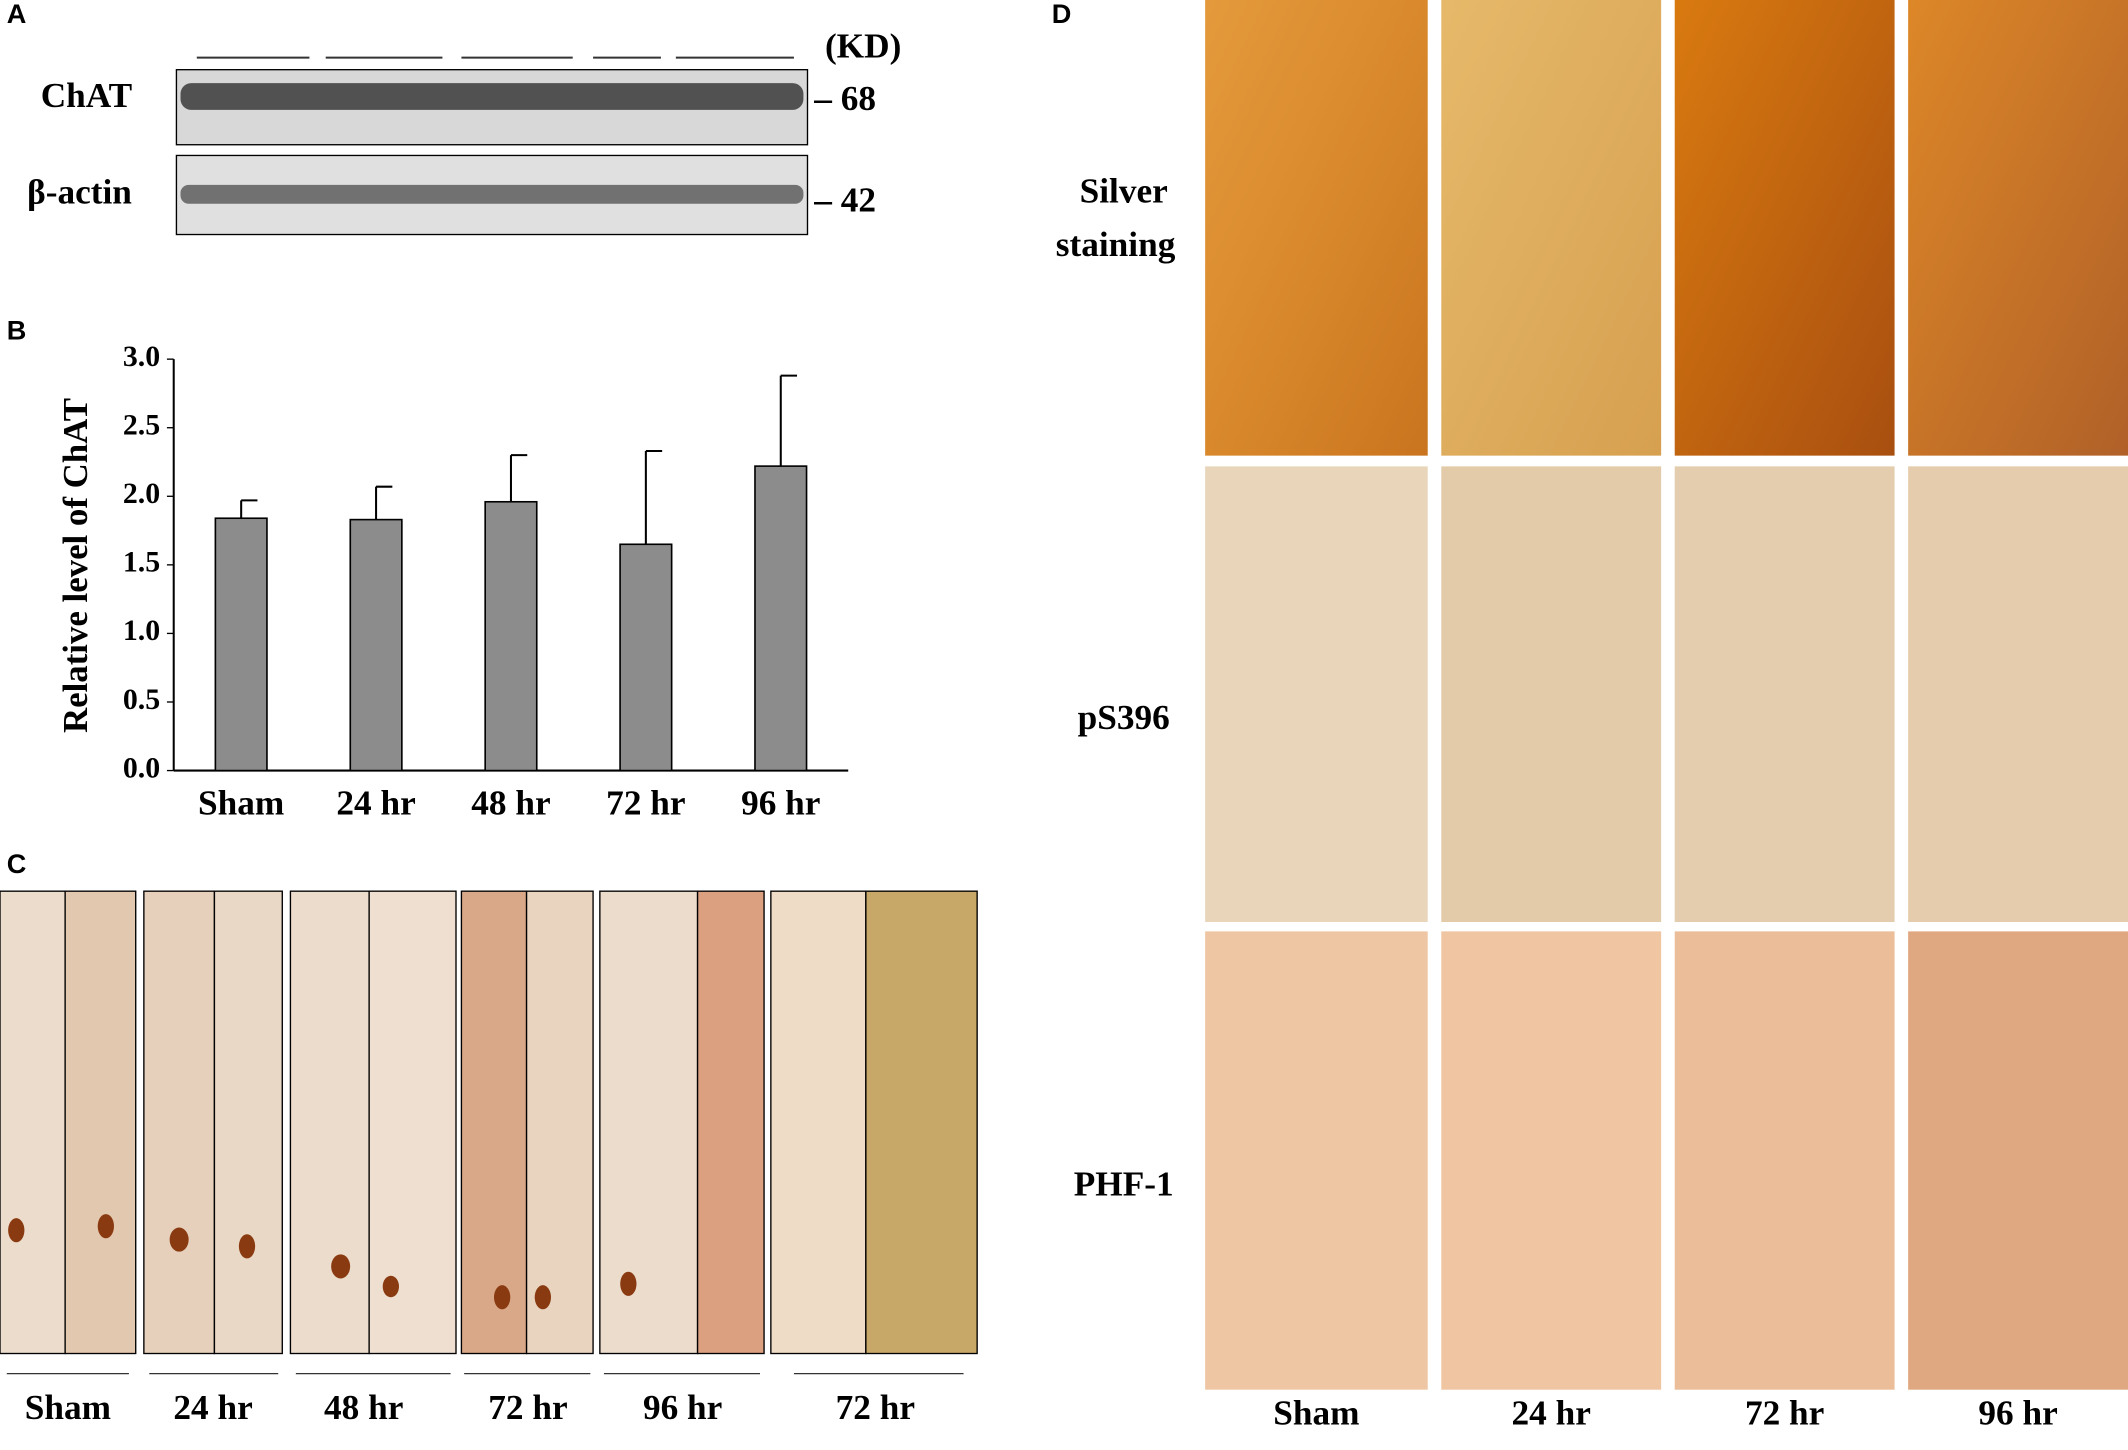 The width and height of the screenshot is (2128, 1450). Describe the element at coordinates (363, 1407) in the screenshot. I see `column-label: 48 hr` at that location.